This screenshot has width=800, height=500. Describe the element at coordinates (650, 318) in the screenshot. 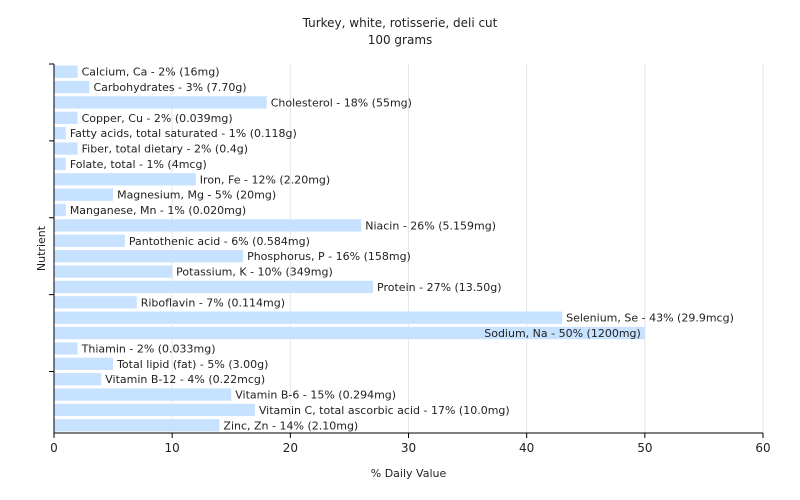

I see `data-label-16: Selenium, Se - 43% (29.9mcg)` at that location.